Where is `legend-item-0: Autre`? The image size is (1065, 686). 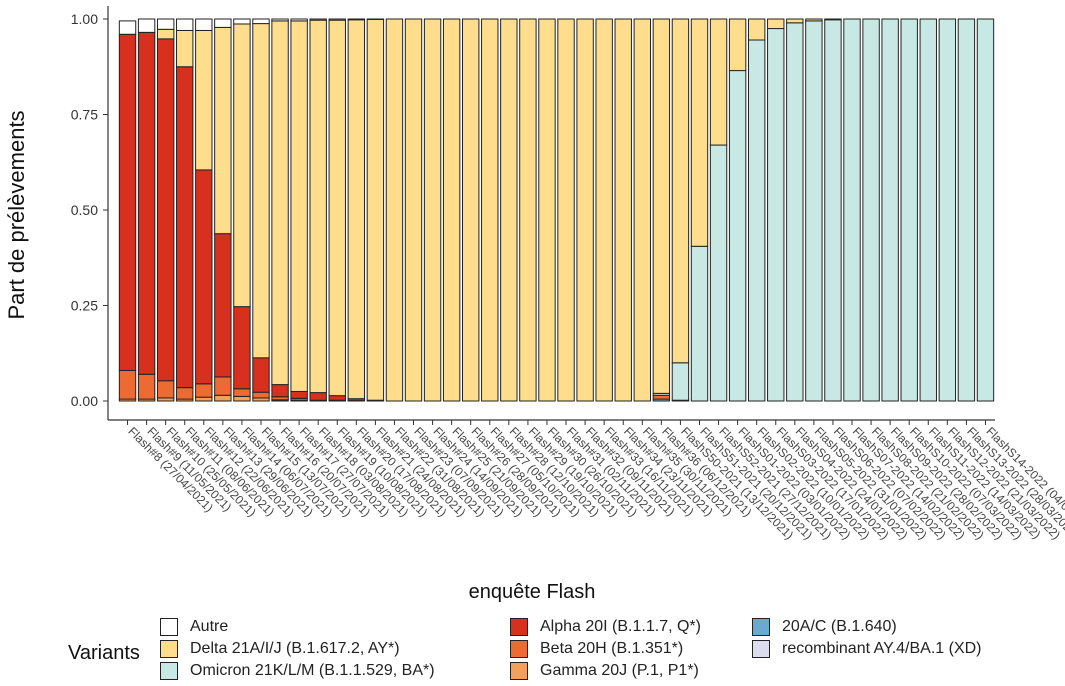
legend-item-0: Autre is located at coordinates (297, 627).